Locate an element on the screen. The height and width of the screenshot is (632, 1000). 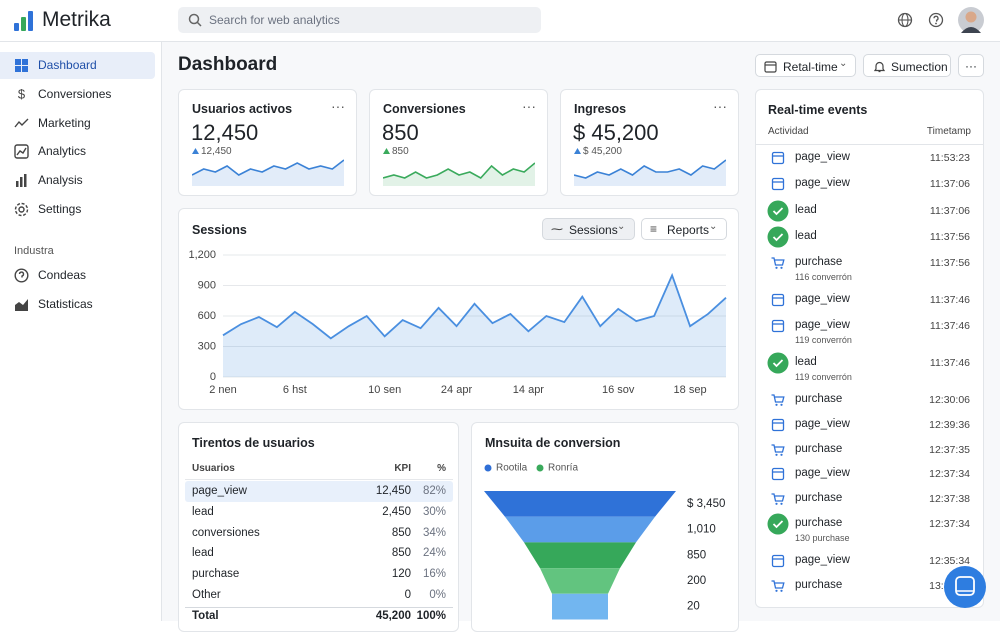
funnel-label: $ 3,450 is located at coordinates (706, 504).